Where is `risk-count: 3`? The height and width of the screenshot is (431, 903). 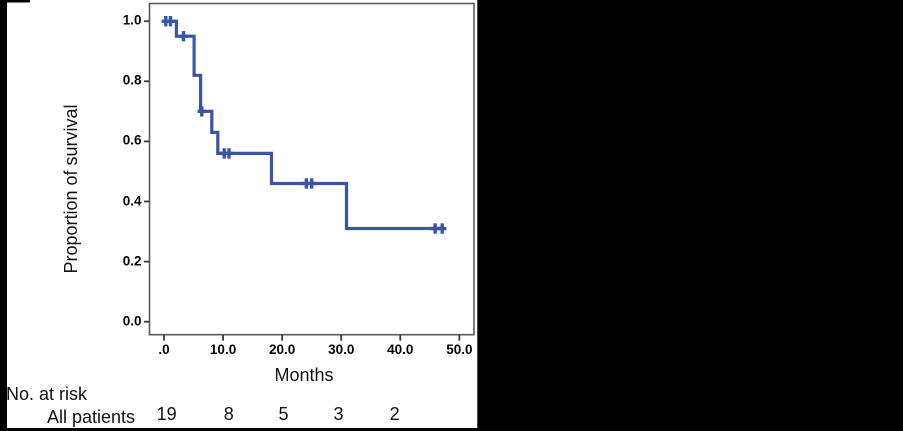
risk-count: 3 is located at coordinates (338, 414).